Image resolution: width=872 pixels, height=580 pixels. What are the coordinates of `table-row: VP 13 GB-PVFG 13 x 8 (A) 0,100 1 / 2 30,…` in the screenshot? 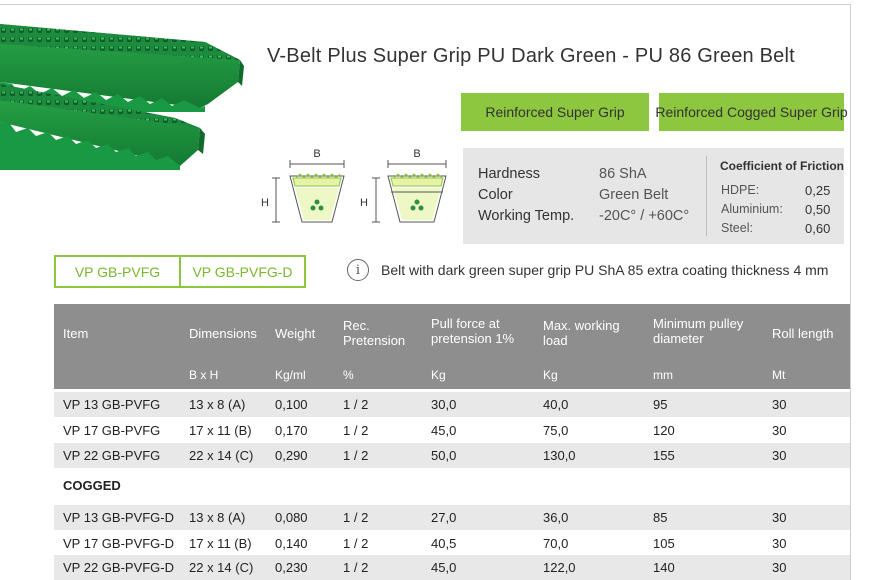 It's located at (452, 404).